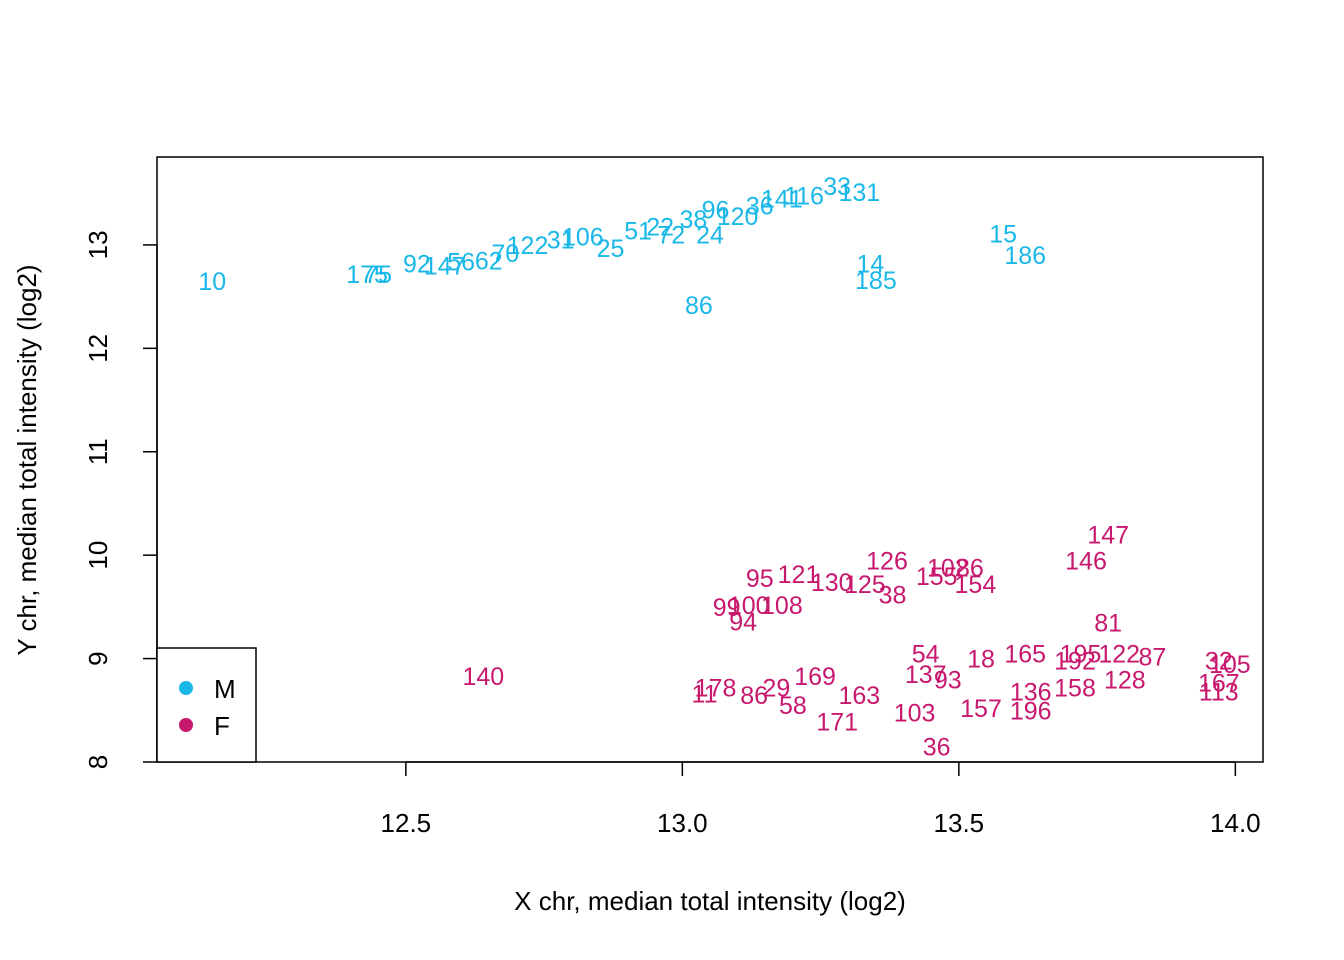  Describe the element at coordinates (1108, 536) in the screenshot. I see `point-label-f-147: 147` at that location.